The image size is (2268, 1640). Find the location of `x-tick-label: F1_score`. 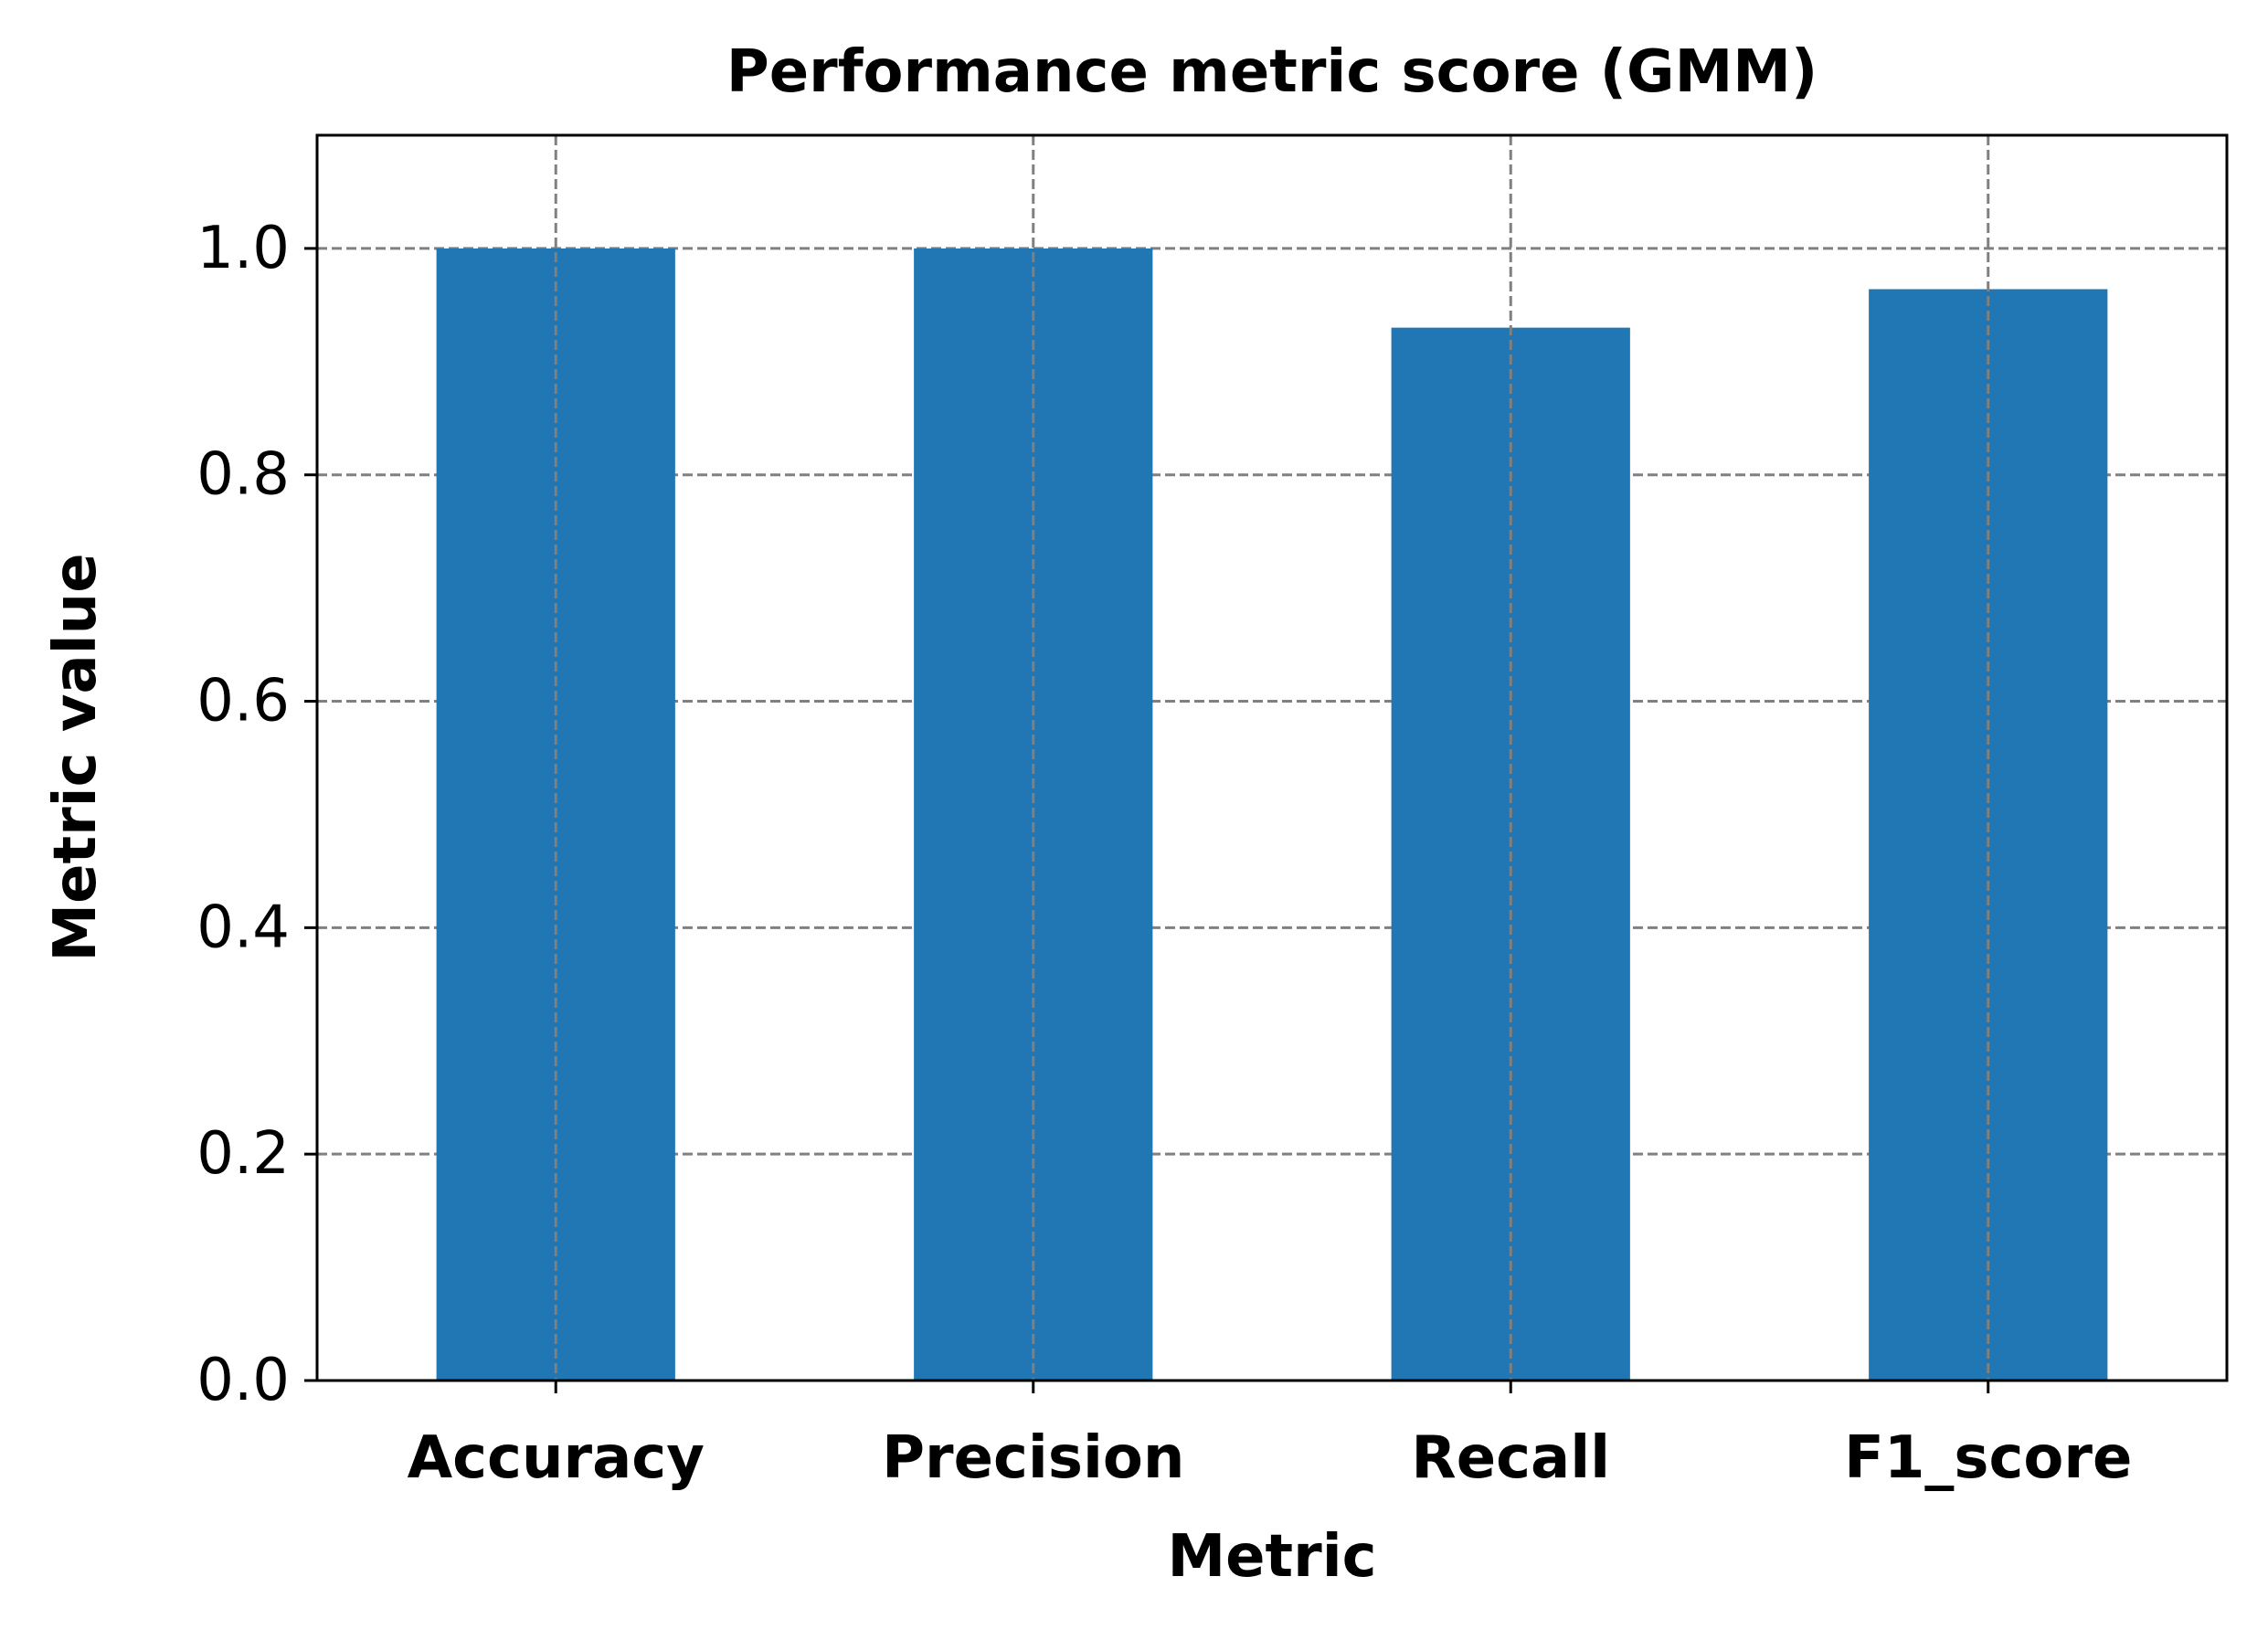

x-tick-label: F1_score is located at coordinates (1988, 1458).